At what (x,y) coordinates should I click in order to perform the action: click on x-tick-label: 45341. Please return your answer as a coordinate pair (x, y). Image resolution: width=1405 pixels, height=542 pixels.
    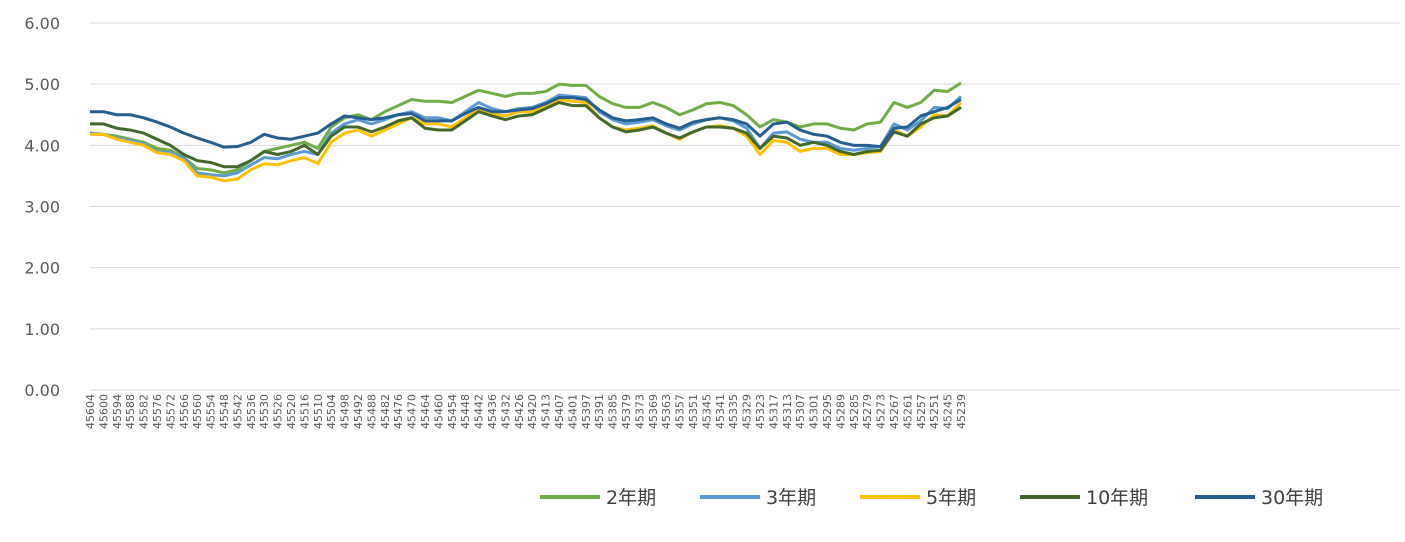
    Looking at the image, I should click on (720, 411).